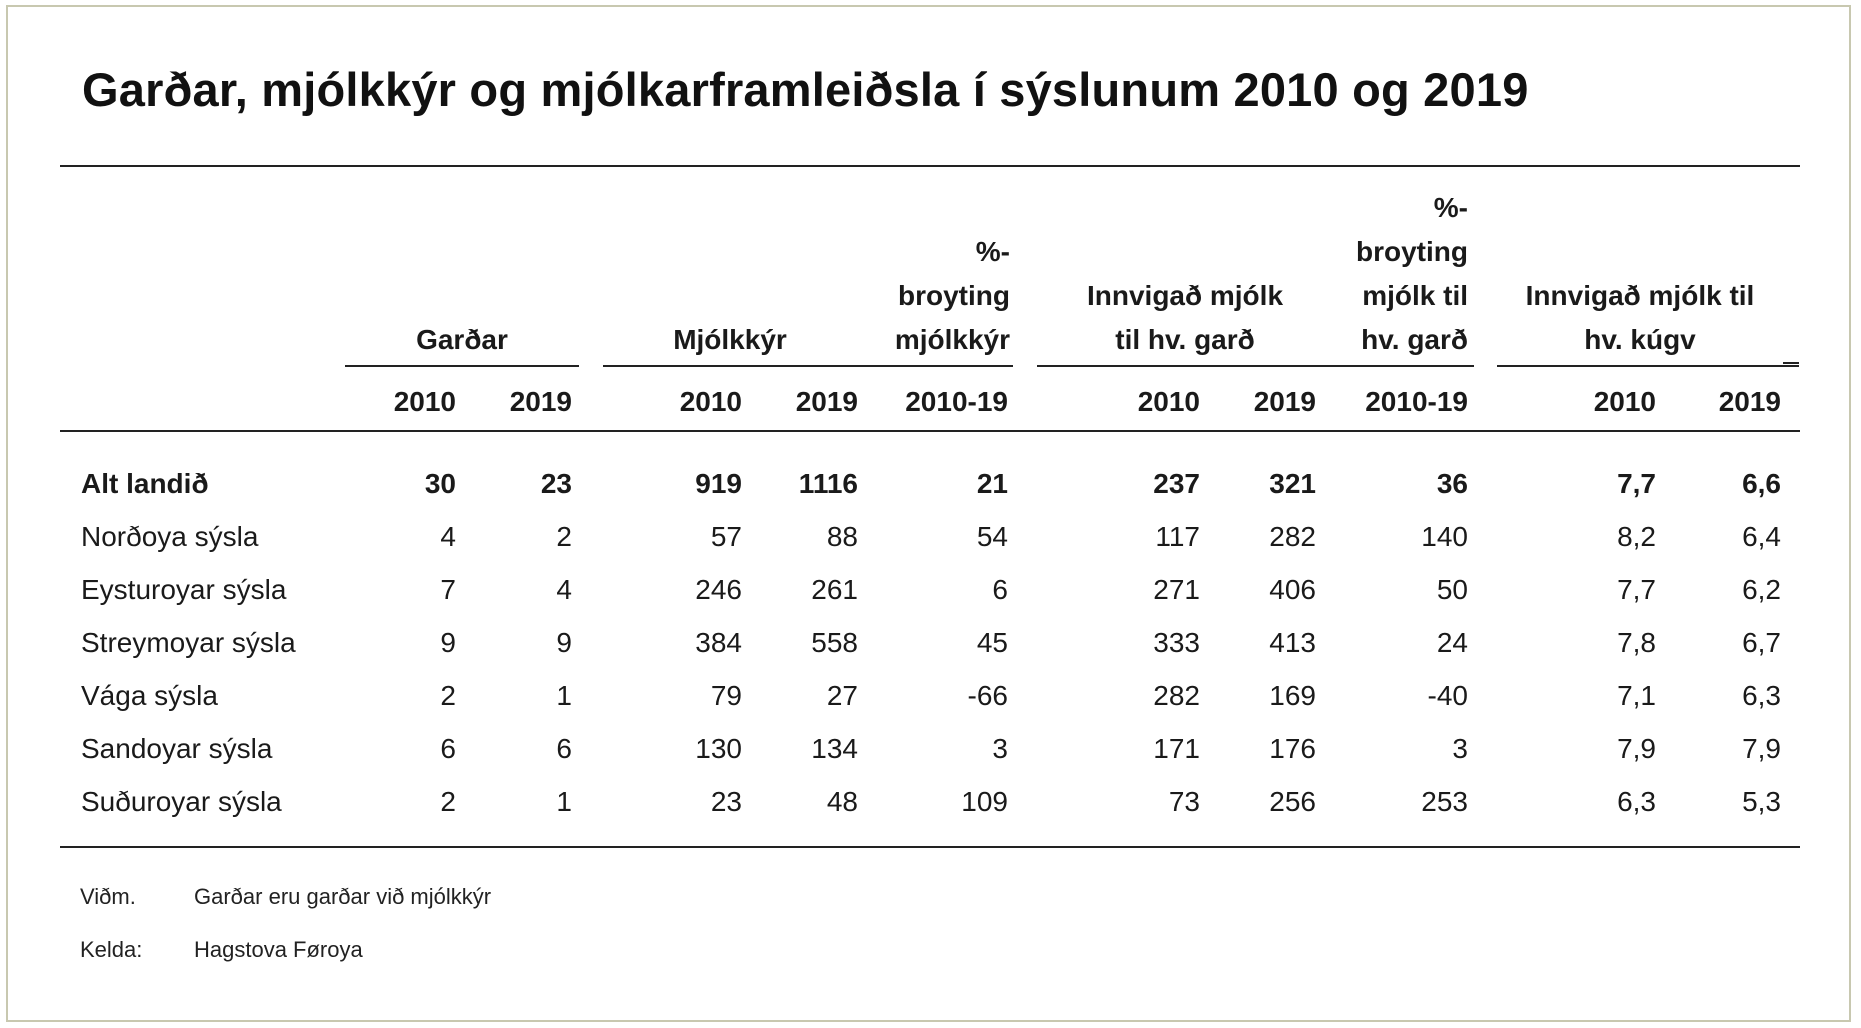 This screenshot has height=1028, width=1861. Describe the element at coordinates (1176, 642) in the screenshot. I see `table-cell: 333` at that location.